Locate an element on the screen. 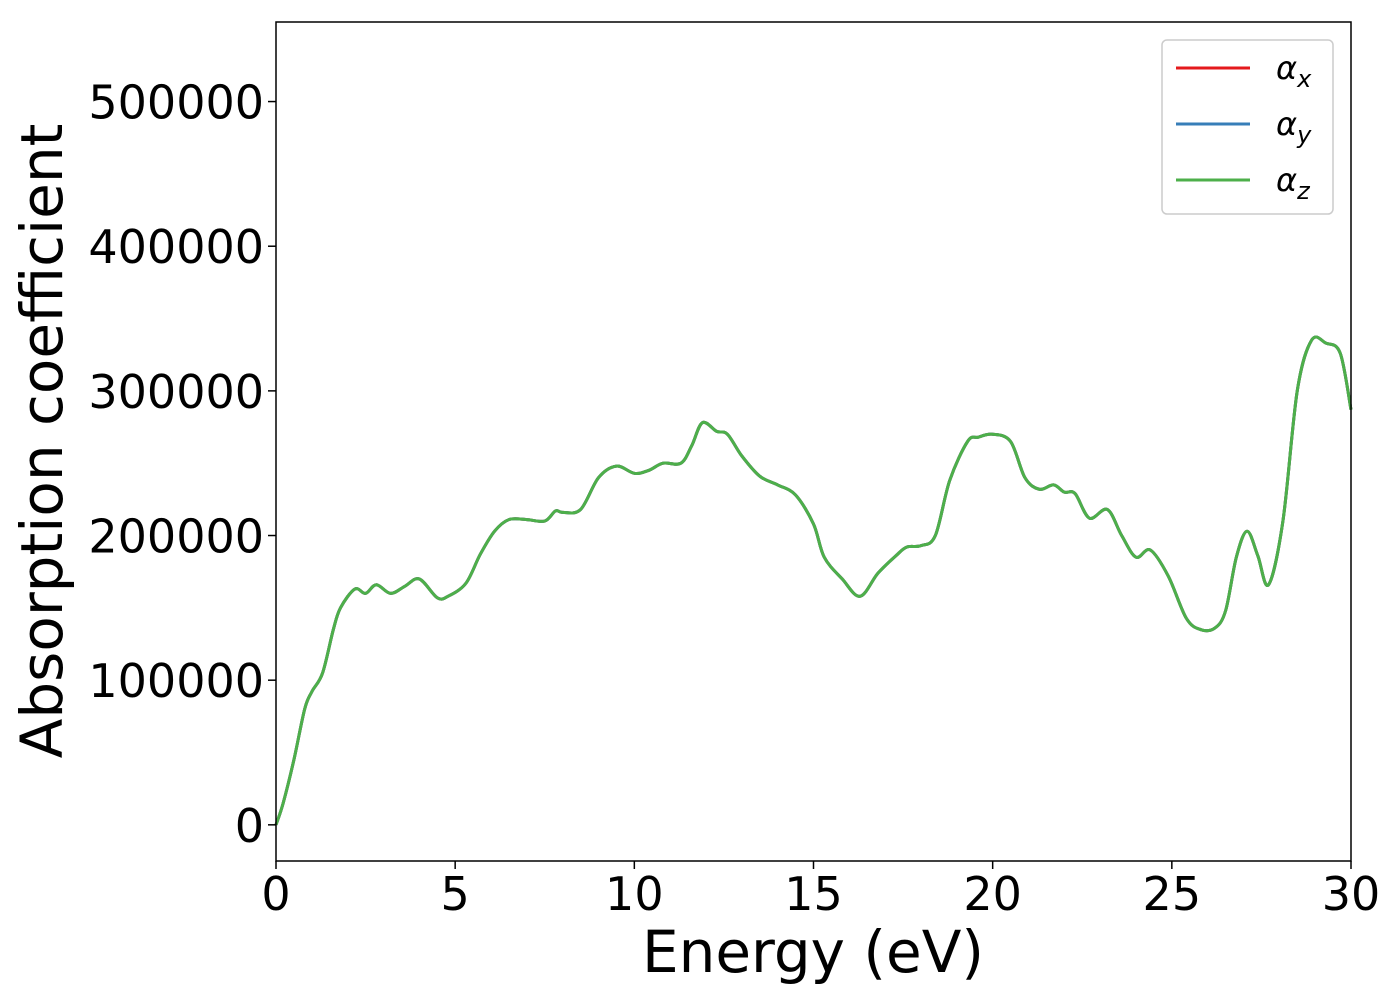 The image size is (1400, 1000). x-axis-ticks: 0 5 10 15 20 25 30 is located at coordinates (820, 891).